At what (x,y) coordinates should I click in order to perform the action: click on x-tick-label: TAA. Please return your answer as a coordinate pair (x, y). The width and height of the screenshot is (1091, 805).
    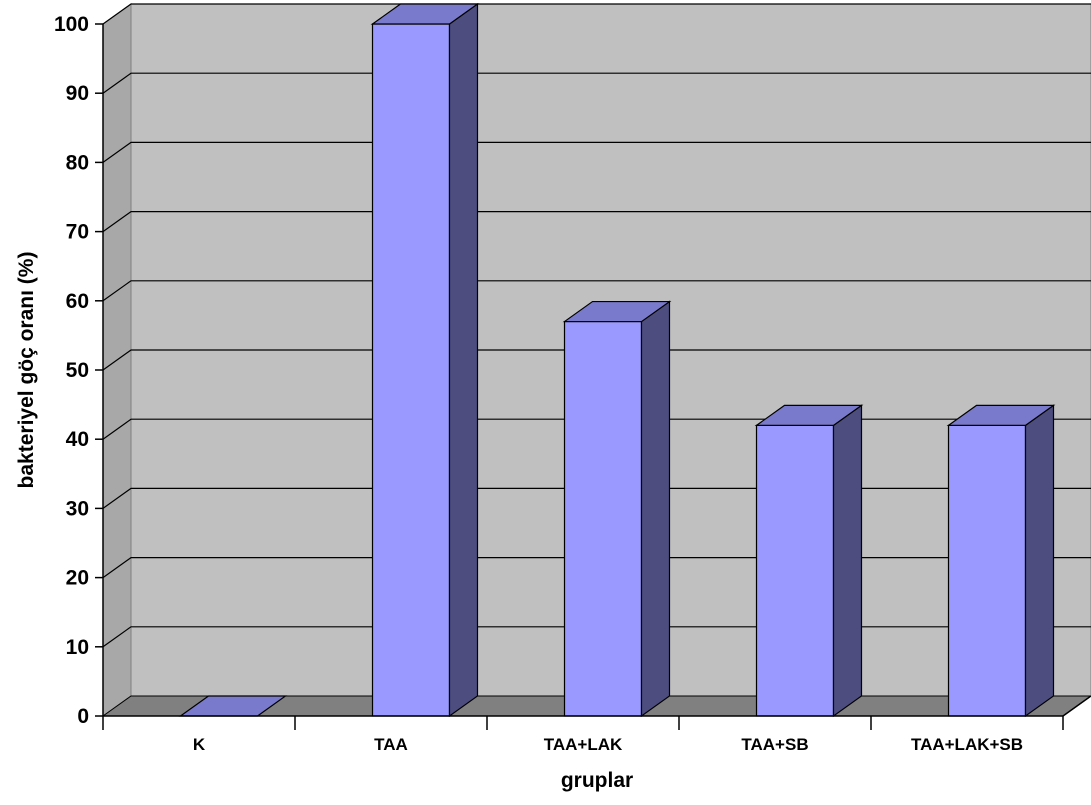
    Looking at the image, I should click on (391, 744).